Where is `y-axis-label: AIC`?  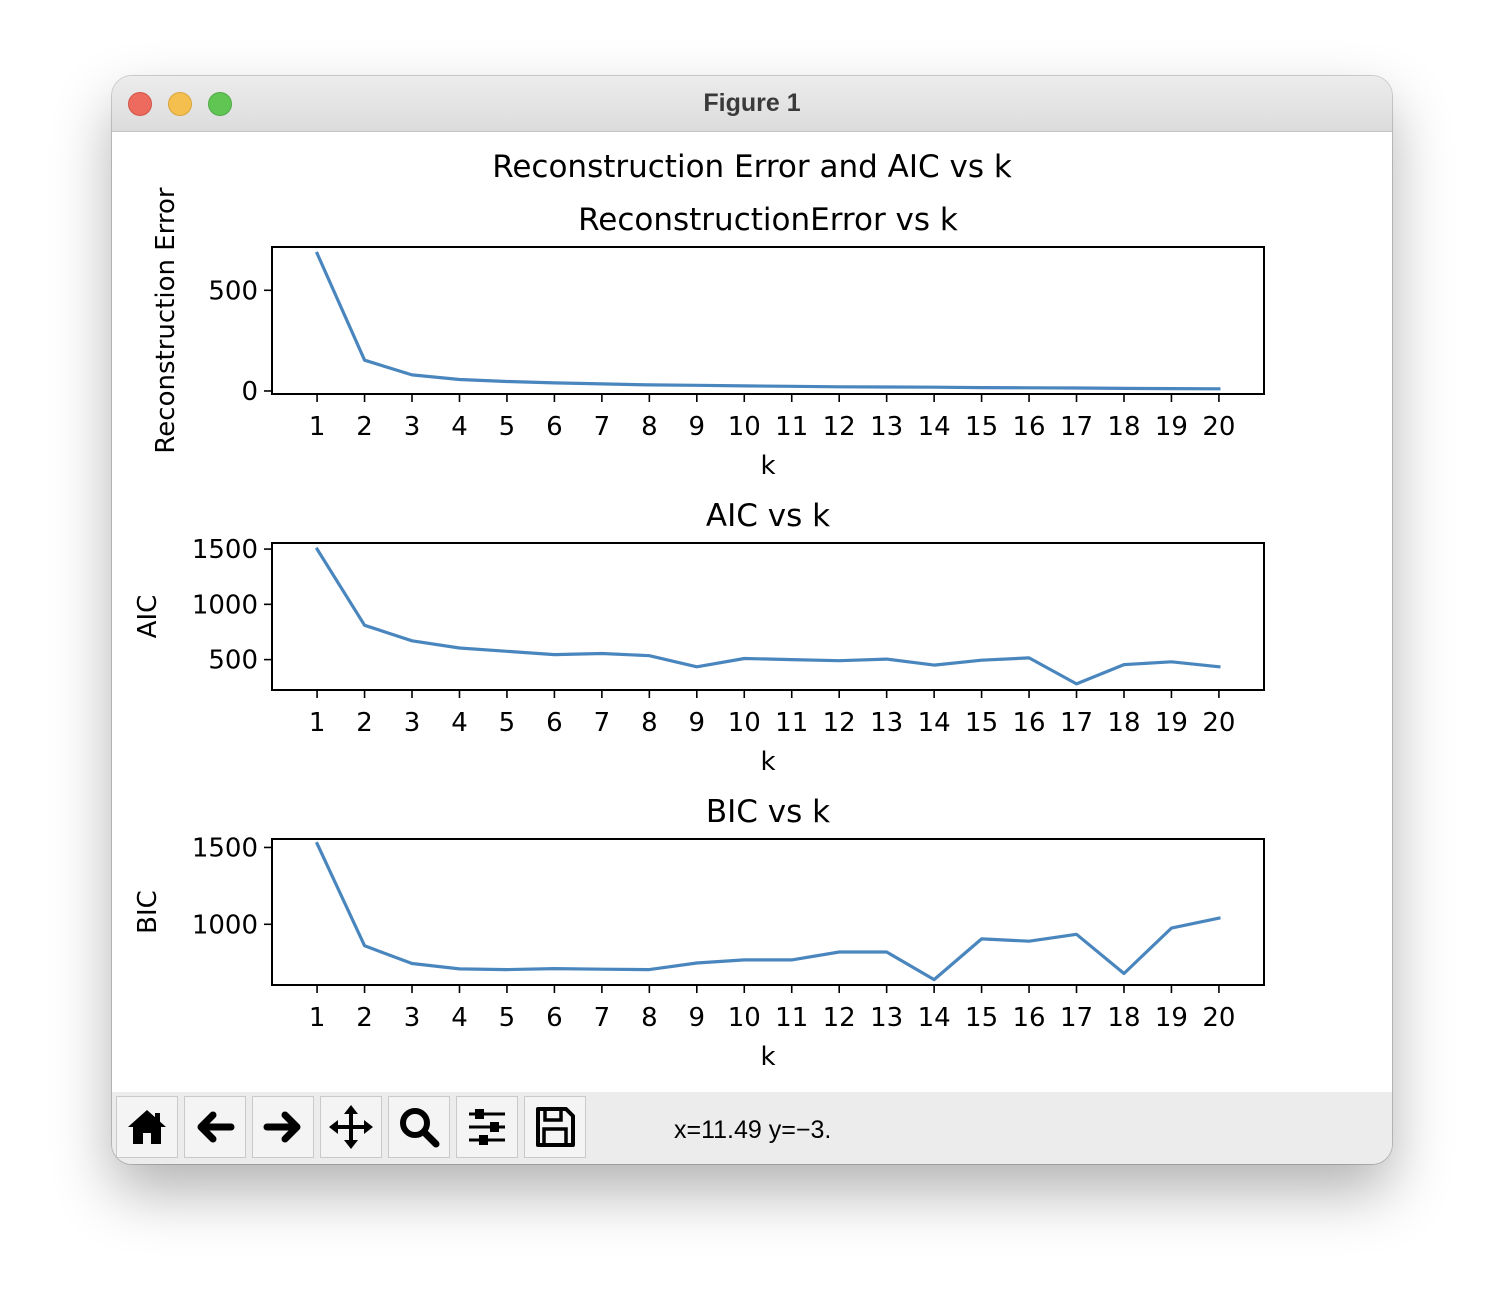
y-axis-label: AIC is located at coordinates (148, 617).